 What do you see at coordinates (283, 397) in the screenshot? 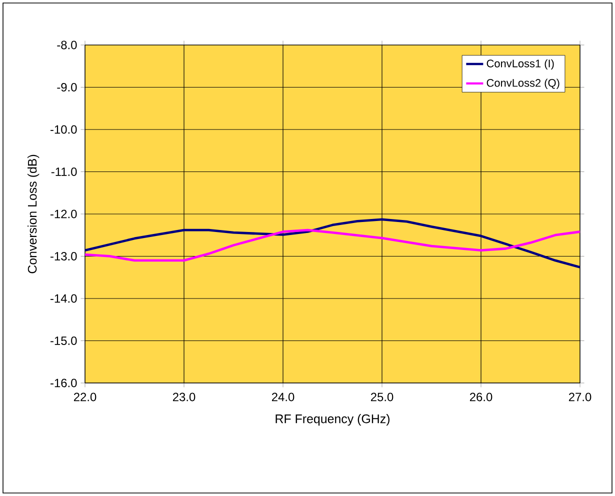
I see `x-tick-label: 24.0` at bounding box center [283, 397].